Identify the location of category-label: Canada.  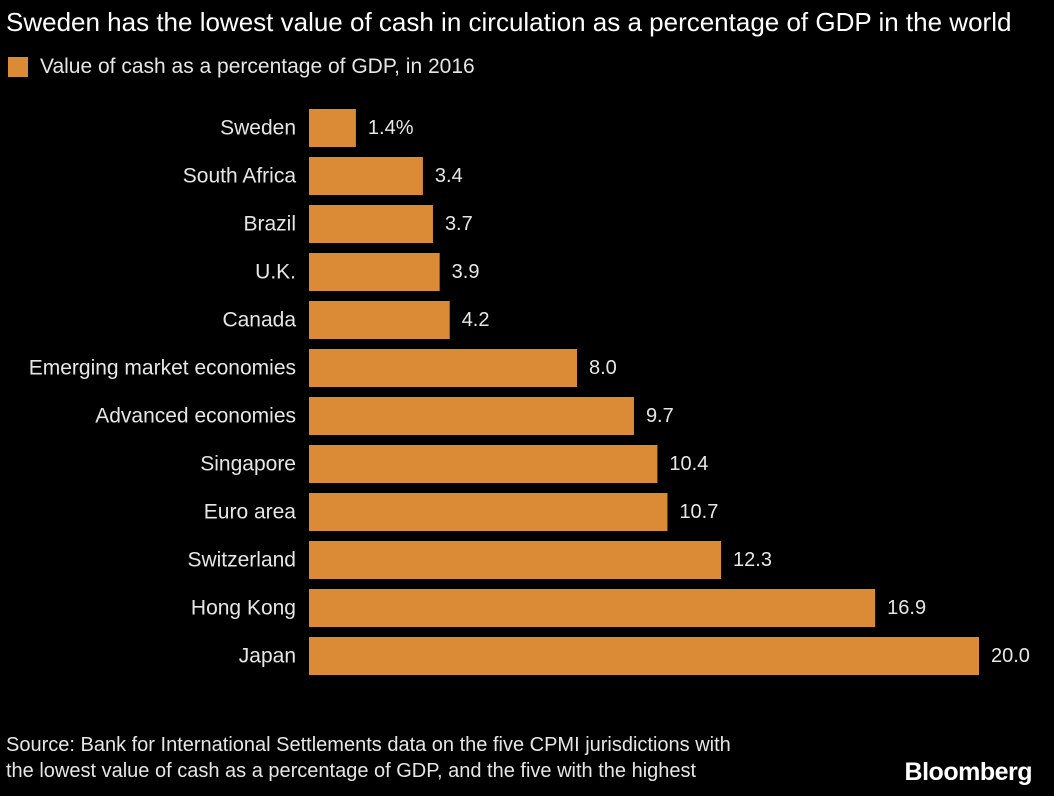
(259, 320).